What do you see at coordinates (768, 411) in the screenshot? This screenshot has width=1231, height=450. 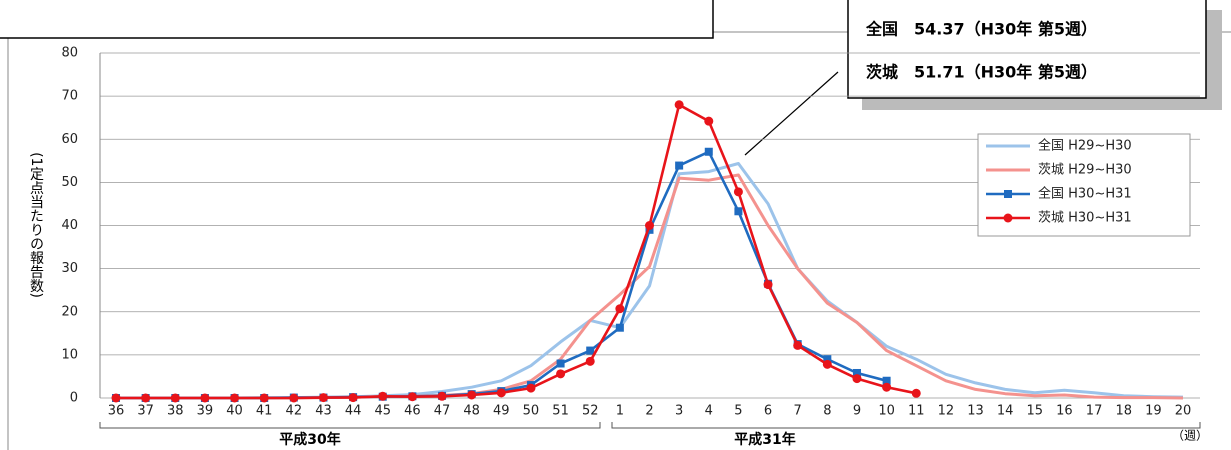 I see `x-tick-label: 6` at bounding box center [768, 411].